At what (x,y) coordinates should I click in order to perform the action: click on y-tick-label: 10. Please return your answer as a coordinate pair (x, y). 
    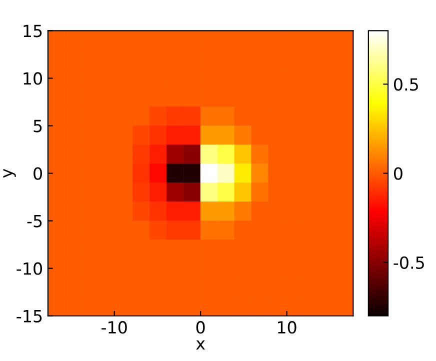
    Looking at the image, I should click on (33, 78).